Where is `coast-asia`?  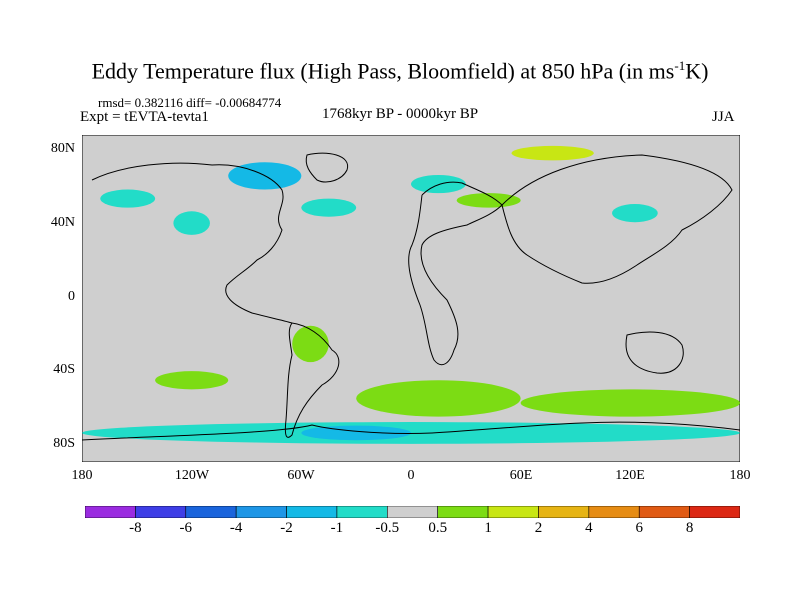
coast-asia is located at coordinates (617, 219).